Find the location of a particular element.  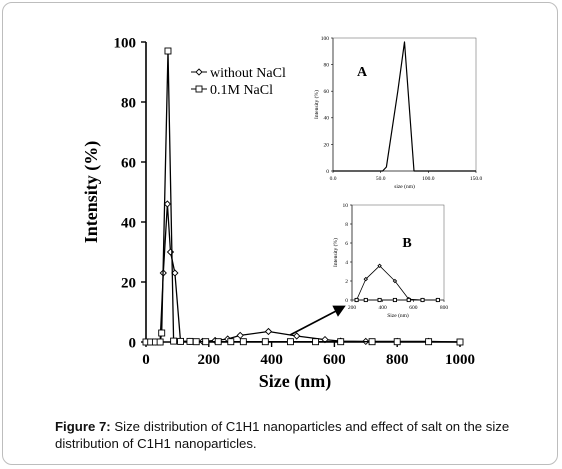

main-x-tick-label: 800 is located at coordinates (397, 360).